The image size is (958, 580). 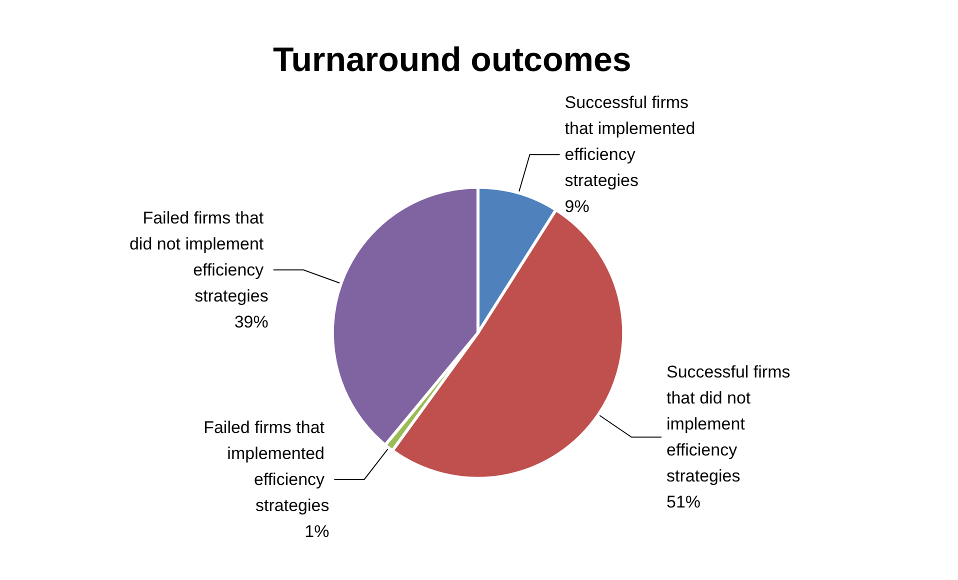 I want to click on data-label: 1%, so click(x=317, y=531).